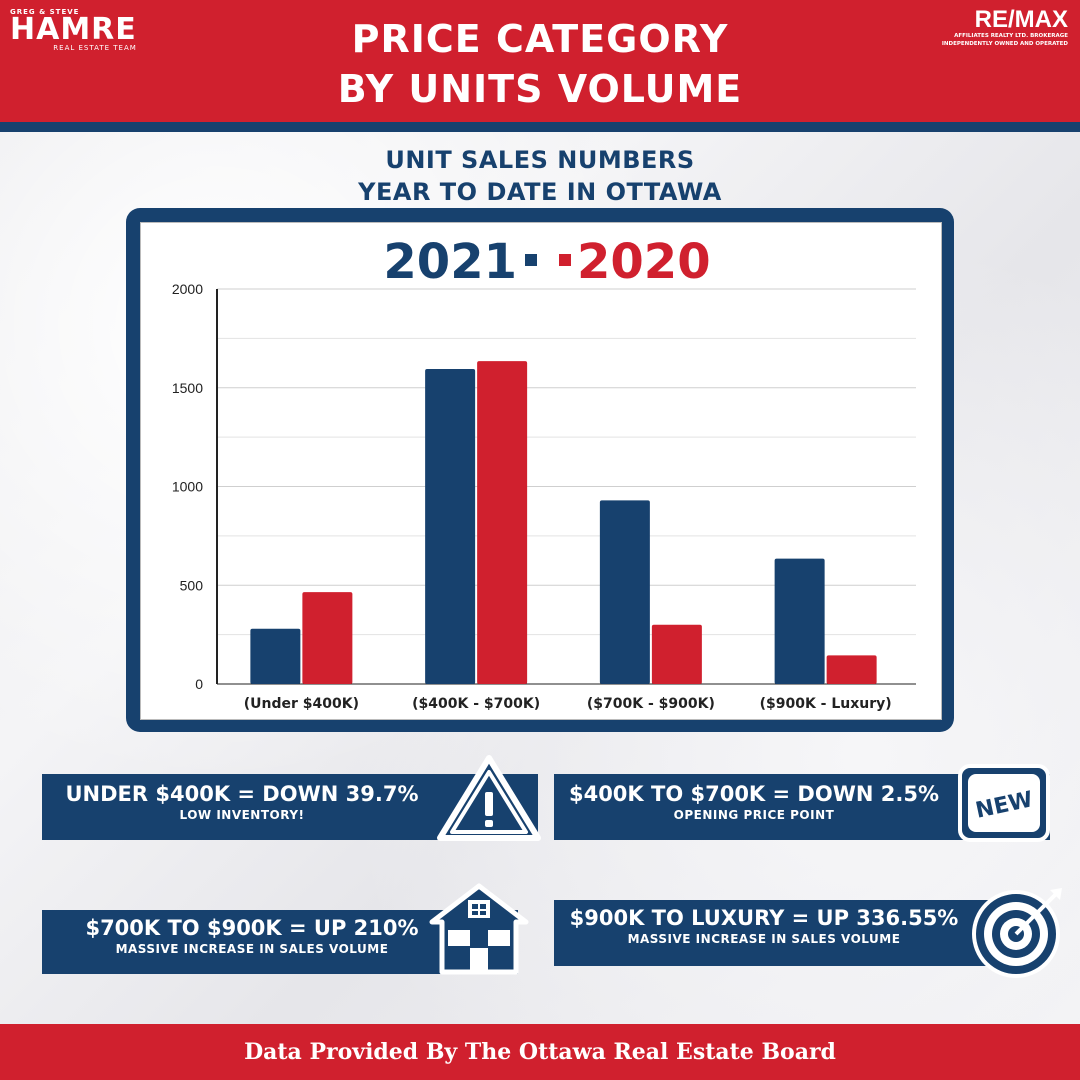 The height and width of the screenshot is (1080, 1080). What do you see at coordinates (476, 704) in the screenshot?
I see `x-tick-label: ($400K - $700K)` at bounding box center [476, 704].